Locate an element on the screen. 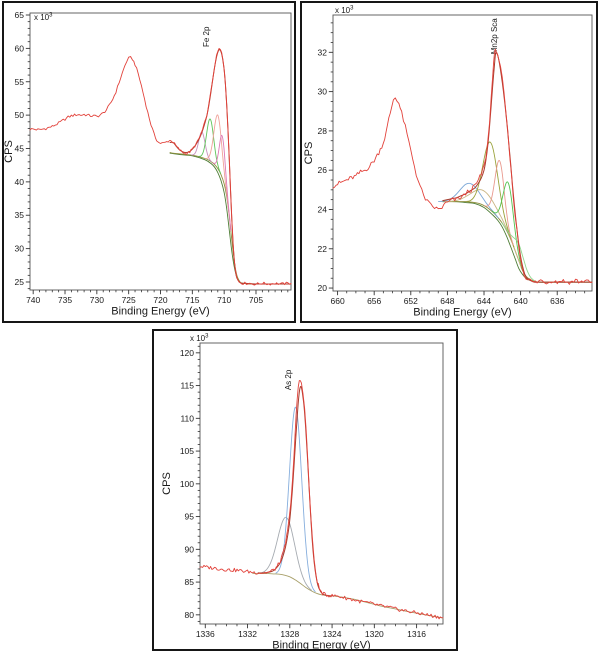 This screenshot has height=651, width=600. x-tick-label: 1328 is located at coordinates (289, 634).